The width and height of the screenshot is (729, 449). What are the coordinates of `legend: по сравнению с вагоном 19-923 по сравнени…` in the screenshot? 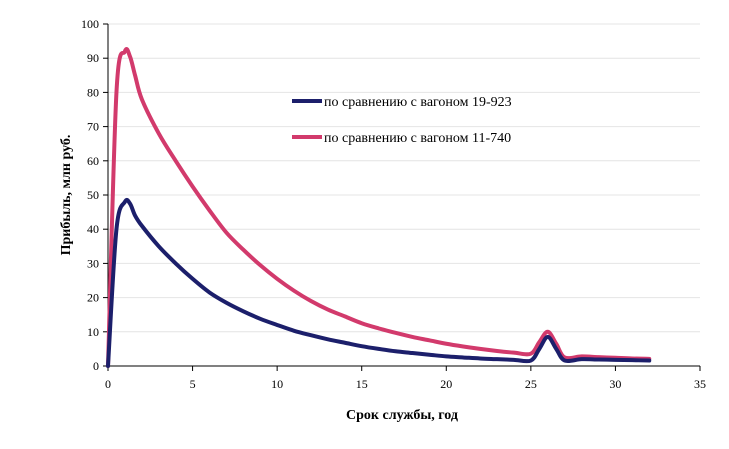 It's located at (402, 120).